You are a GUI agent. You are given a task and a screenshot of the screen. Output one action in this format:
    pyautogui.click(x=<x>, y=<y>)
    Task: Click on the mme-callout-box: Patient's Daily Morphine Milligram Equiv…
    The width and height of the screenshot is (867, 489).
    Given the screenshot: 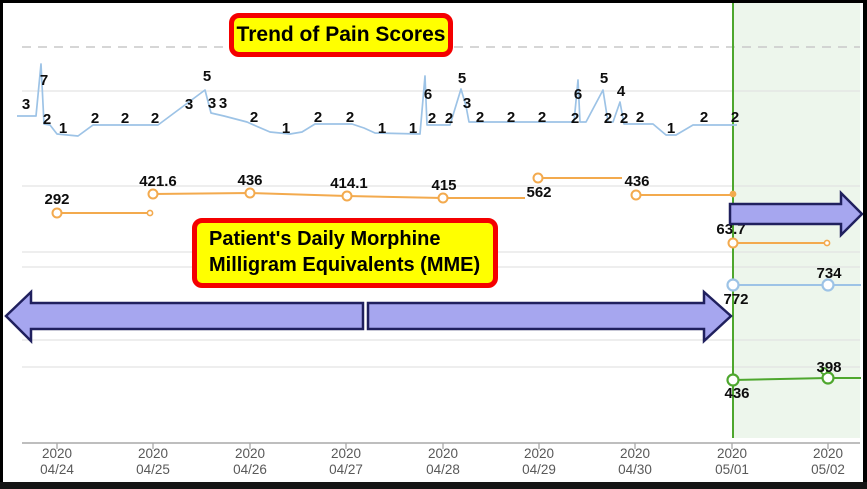 What is the action you would take?
    pyautogui.click(x=345, y=253)
    